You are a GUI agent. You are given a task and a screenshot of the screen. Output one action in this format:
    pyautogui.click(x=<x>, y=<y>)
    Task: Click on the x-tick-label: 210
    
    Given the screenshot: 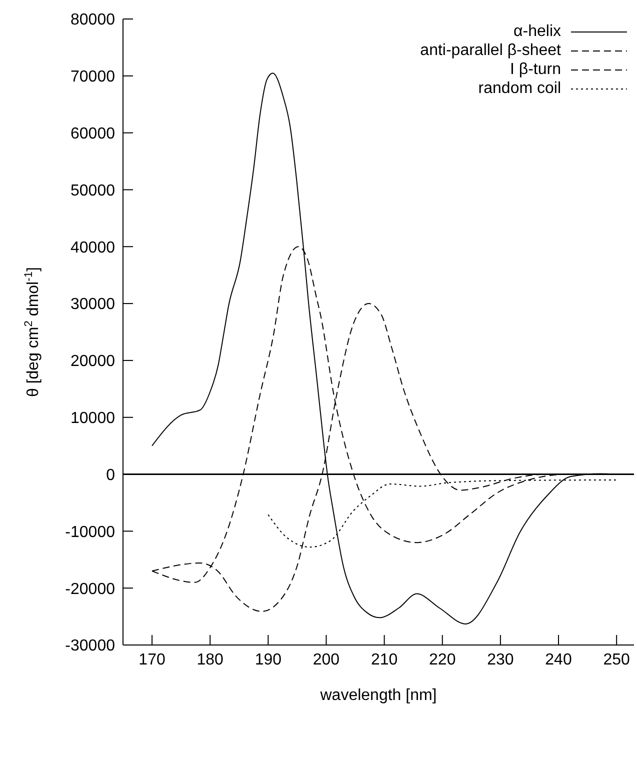 What is the action you would take?
    pyautogui.click(x=384, y=659)
    